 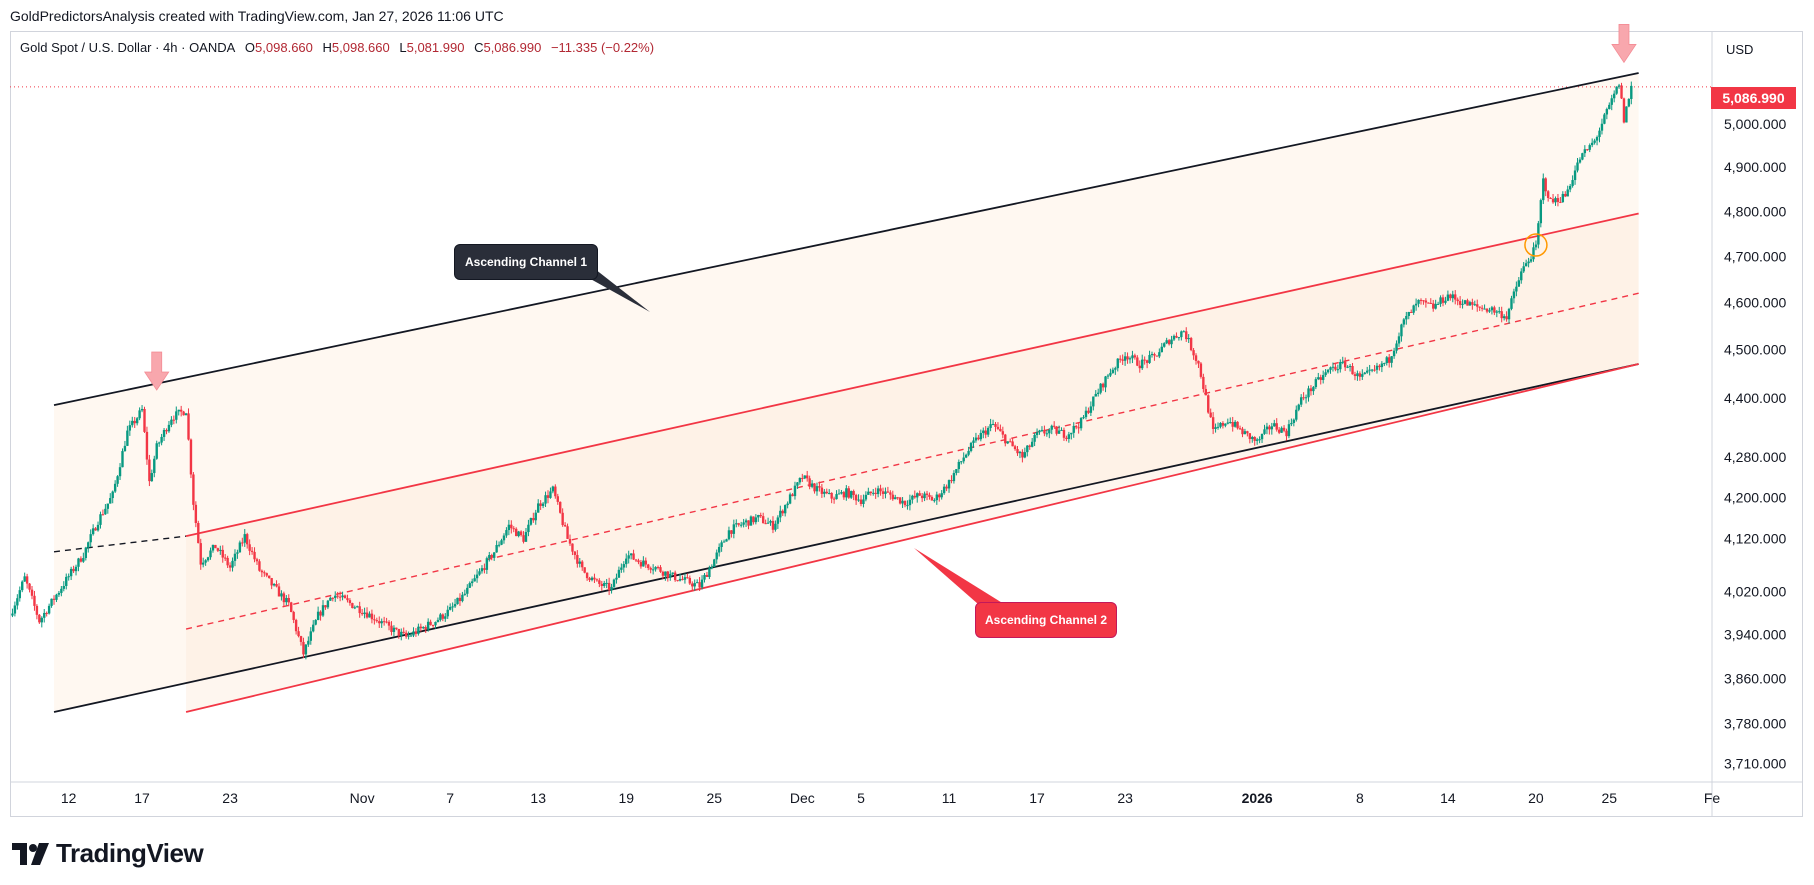 I want to click on currency-selector: USD, so click(x=1740, y=49).